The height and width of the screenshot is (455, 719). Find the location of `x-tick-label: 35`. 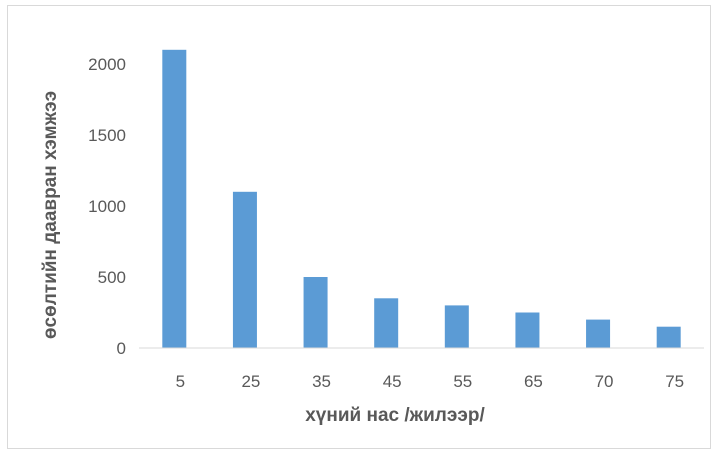

x-tick-label: 35 is located at coordinates (321, 381).